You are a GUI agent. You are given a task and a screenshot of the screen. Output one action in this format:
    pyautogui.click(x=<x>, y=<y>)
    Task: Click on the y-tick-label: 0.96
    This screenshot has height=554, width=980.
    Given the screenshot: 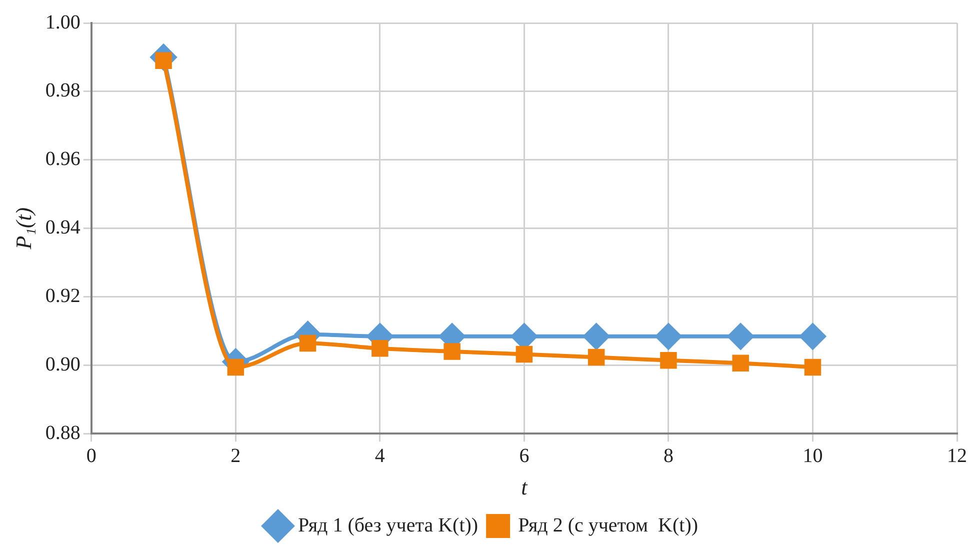 What is the action you would take?
    pyautogui.click(x=62, y=159)
    